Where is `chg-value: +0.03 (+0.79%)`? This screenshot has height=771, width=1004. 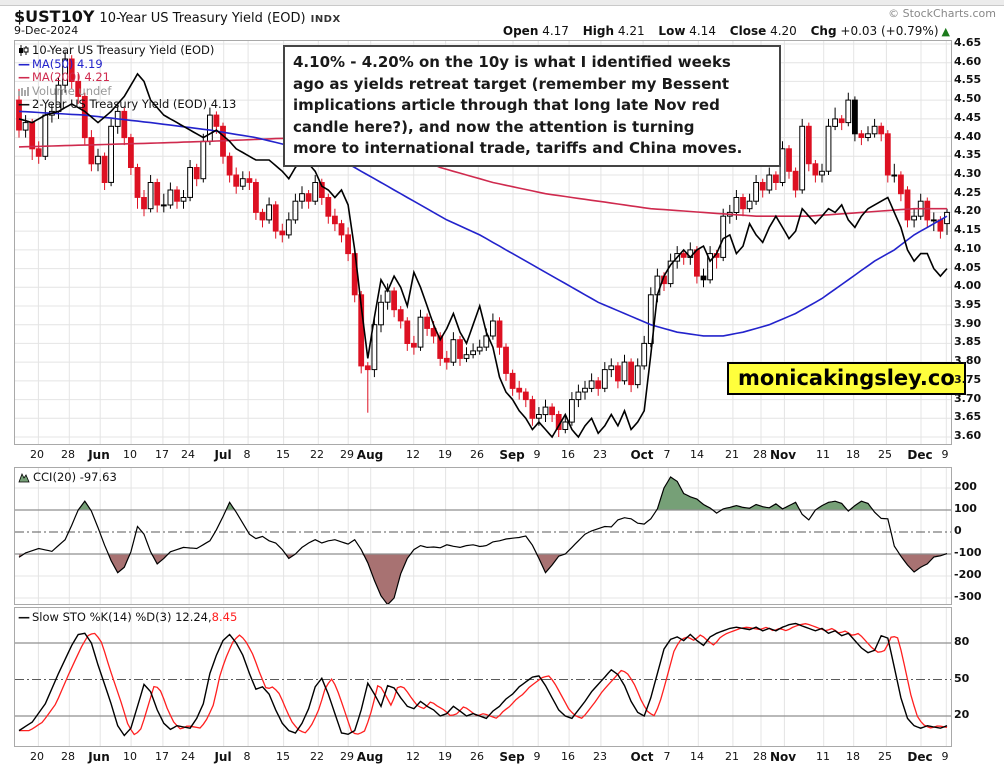
chg-value: +0.03 (+0.79%) is located at coordinates (889, 31).